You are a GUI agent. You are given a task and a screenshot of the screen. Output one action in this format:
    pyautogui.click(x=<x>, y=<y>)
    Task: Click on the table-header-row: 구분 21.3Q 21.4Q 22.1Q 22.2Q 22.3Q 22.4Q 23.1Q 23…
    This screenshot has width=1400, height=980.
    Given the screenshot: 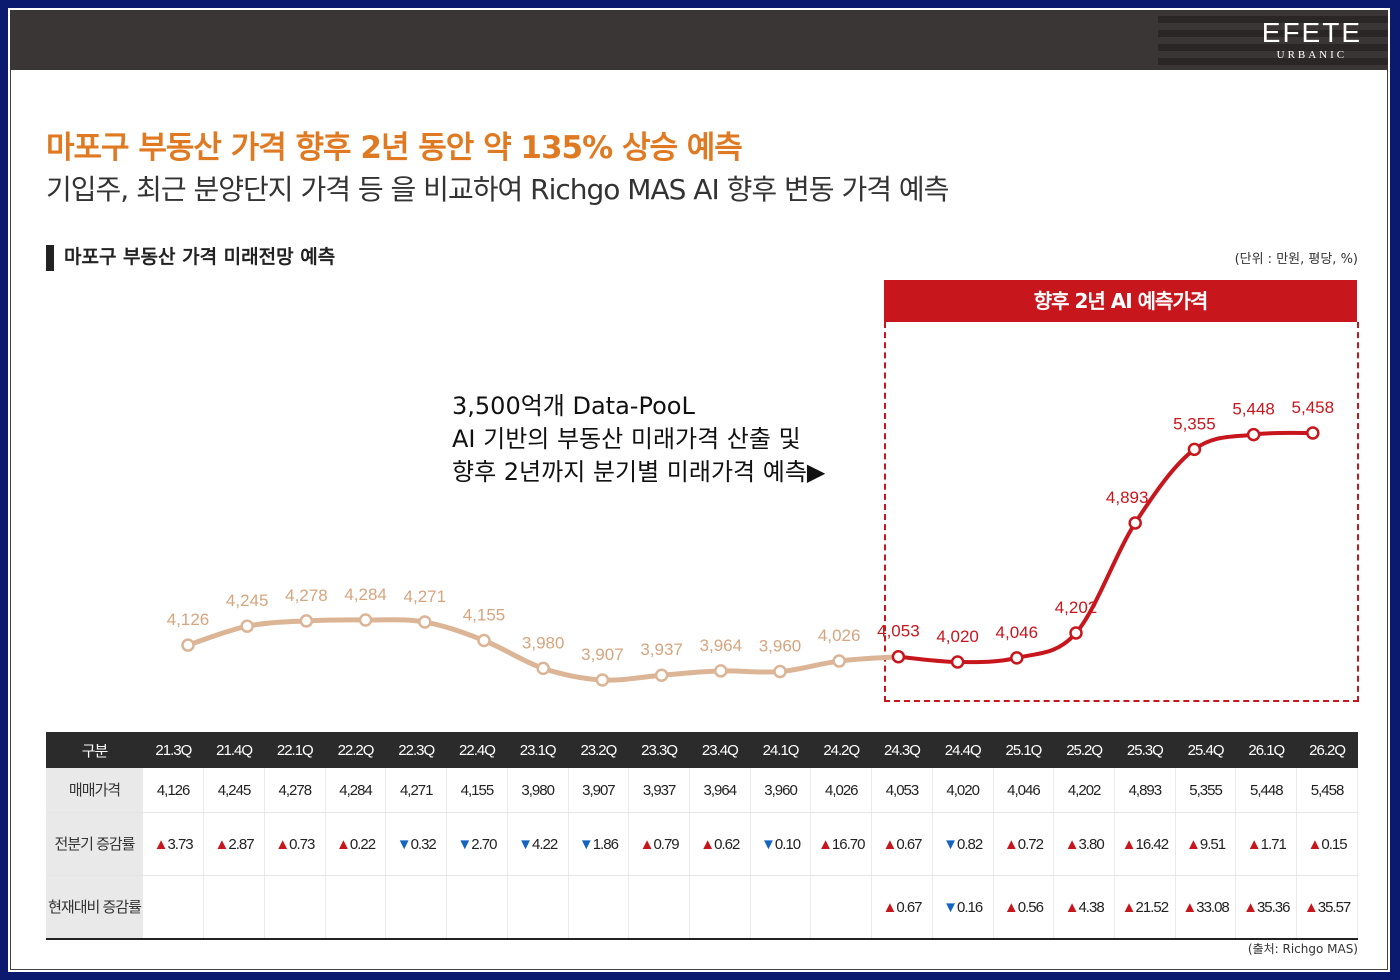 What is the action you would take?
    pyautogui.click(x=702, y=750)
    